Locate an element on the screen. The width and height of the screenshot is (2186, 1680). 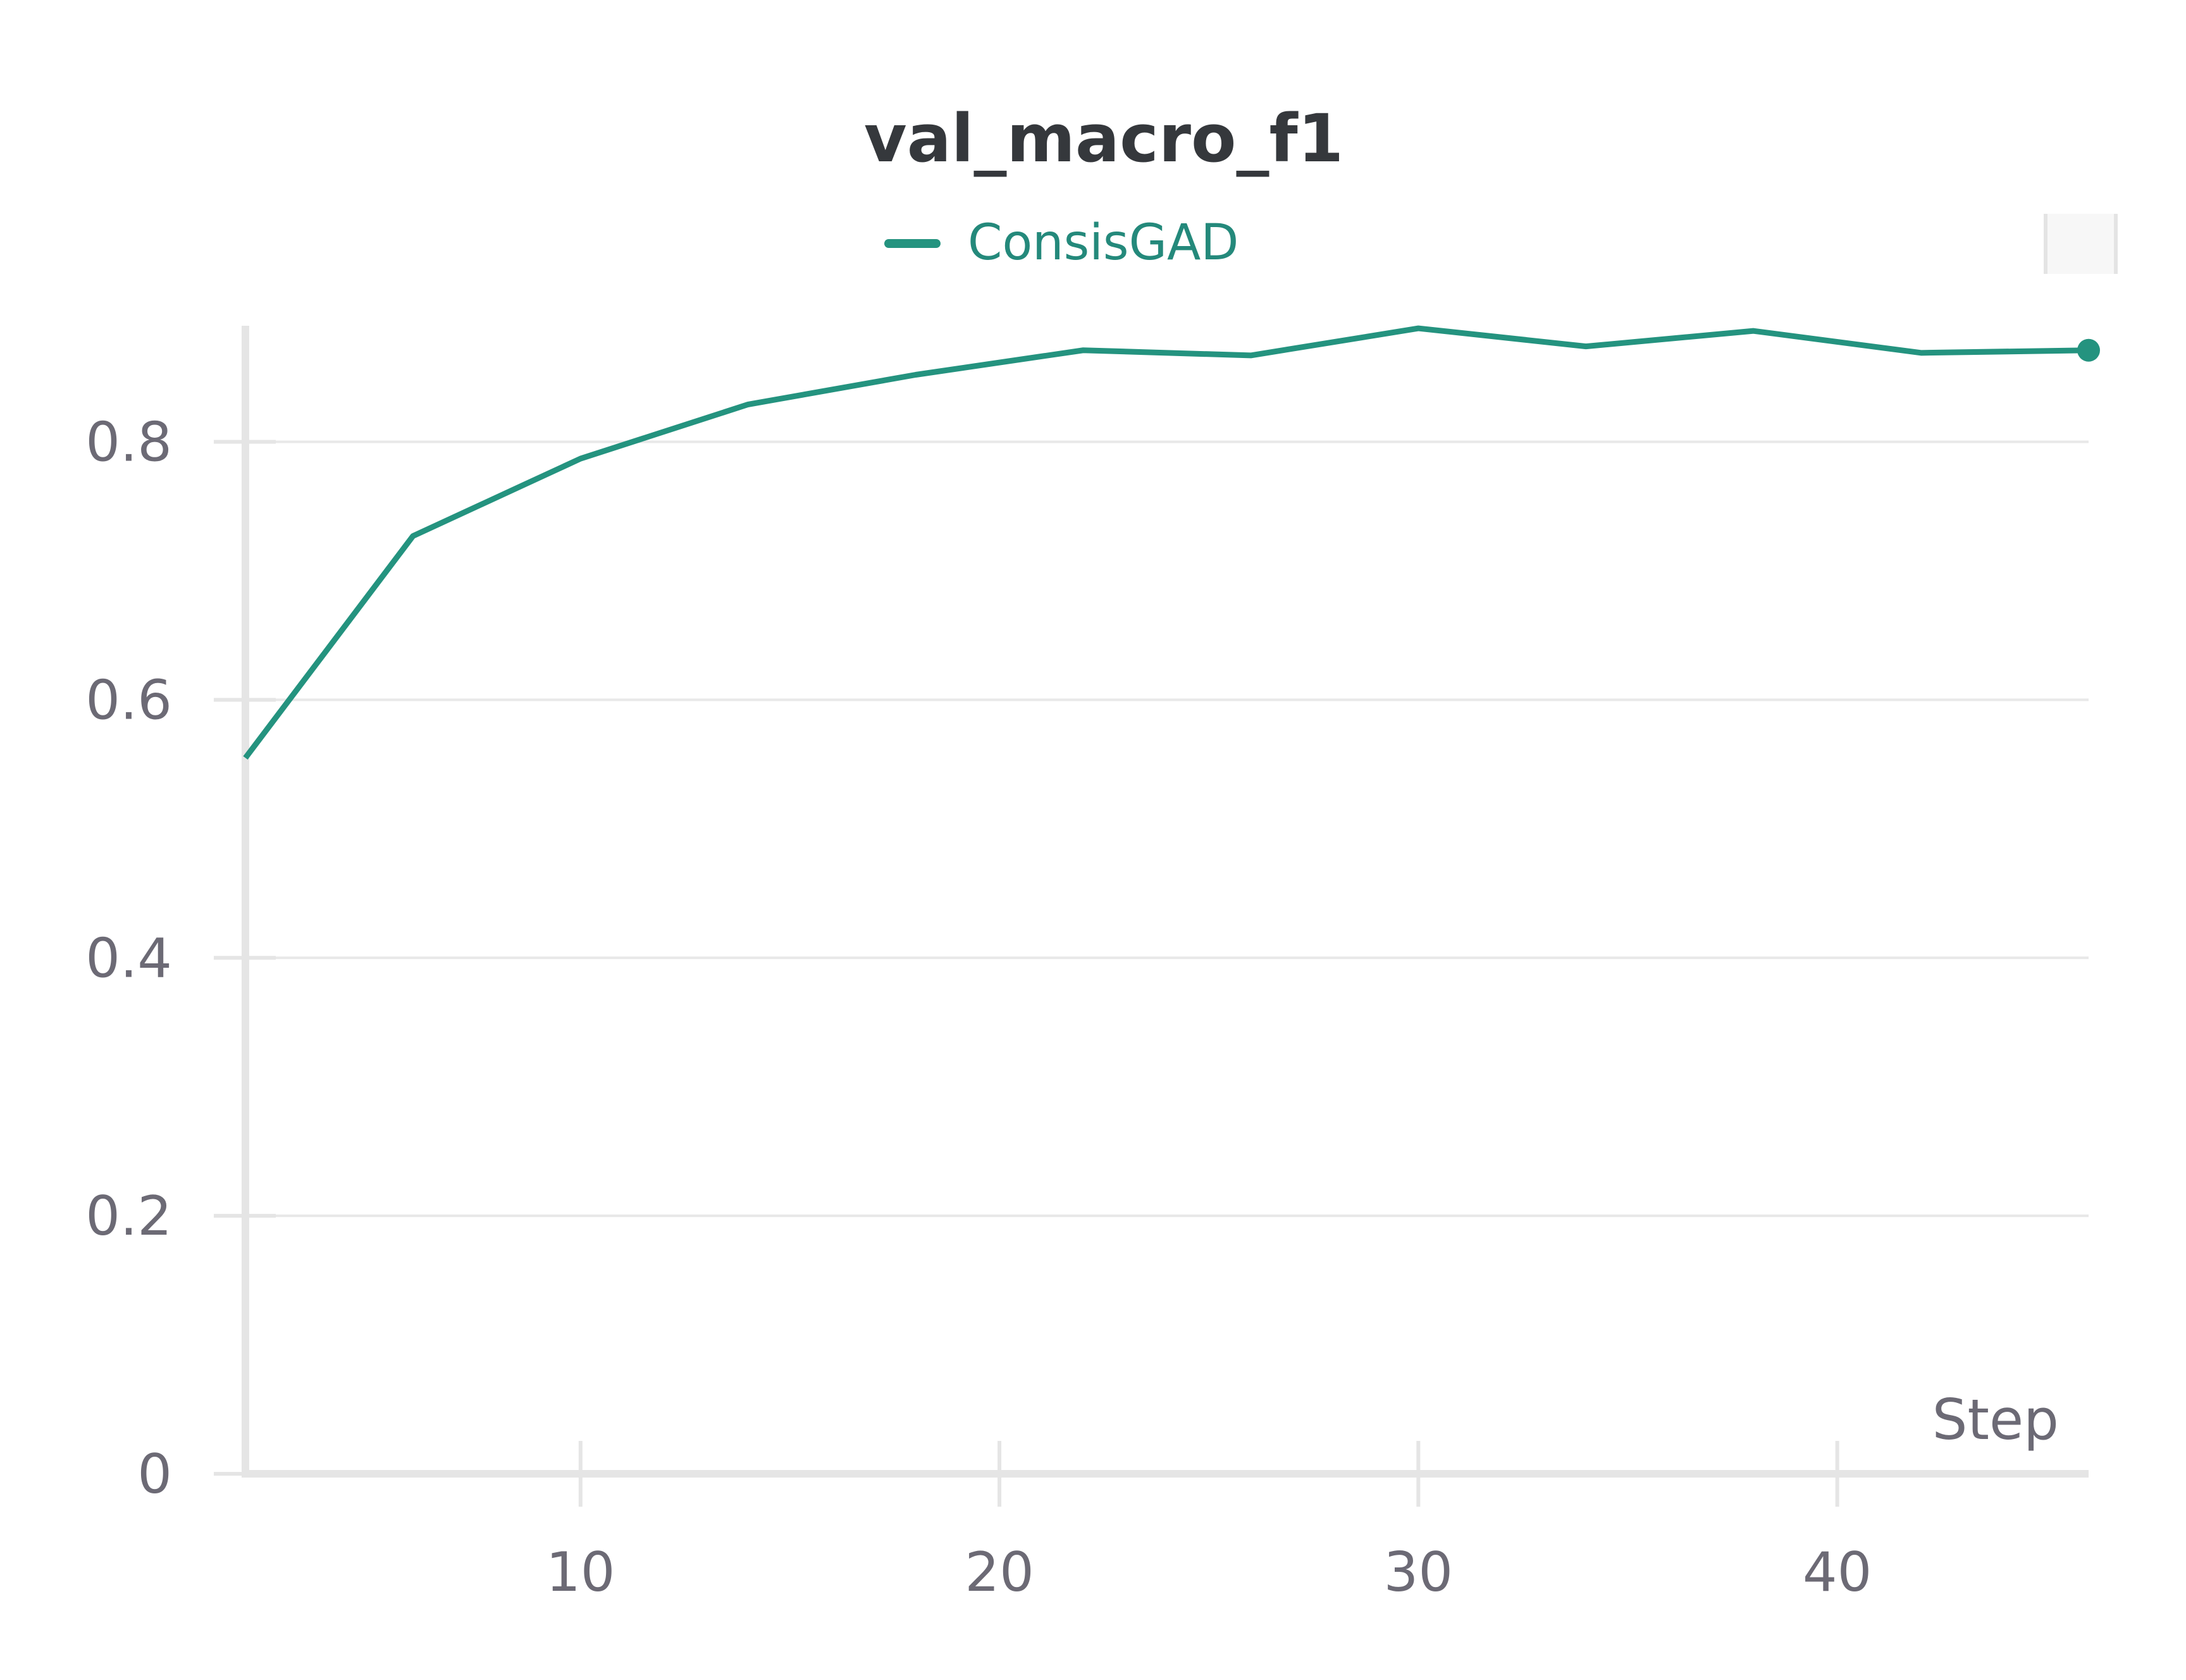
x-tick-label: 20 is located at coordinates (1000, 1572).